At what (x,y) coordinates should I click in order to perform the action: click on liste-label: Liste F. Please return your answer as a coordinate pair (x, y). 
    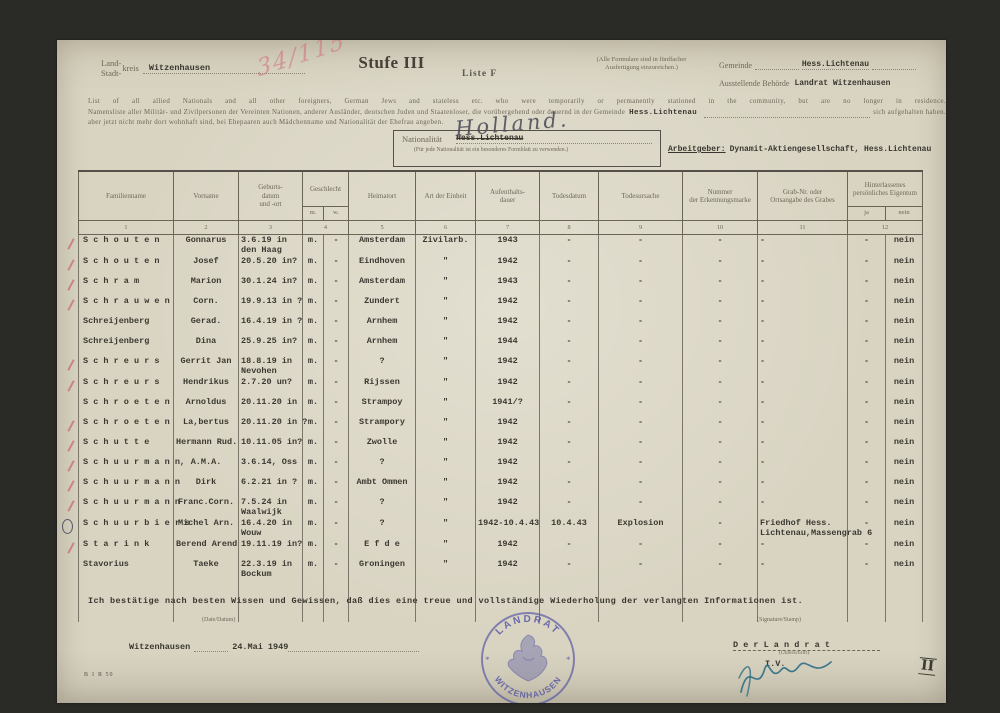
    Looking at the image, I should click on (480, 74).